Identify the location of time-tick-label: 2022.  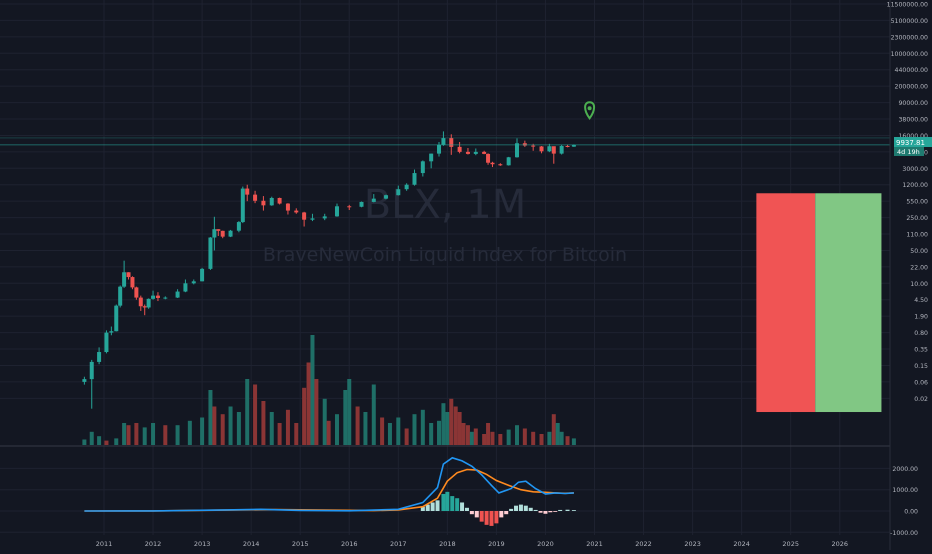
(643, 544).